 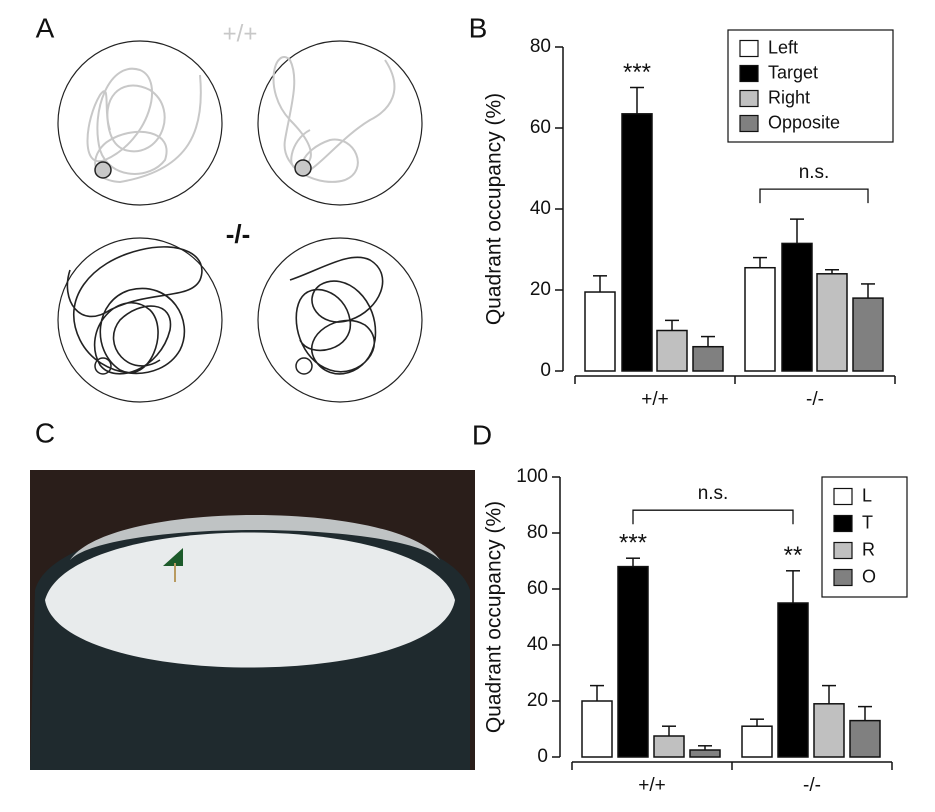 I want to click on legend-label: Target, so click(x=793, y=72).